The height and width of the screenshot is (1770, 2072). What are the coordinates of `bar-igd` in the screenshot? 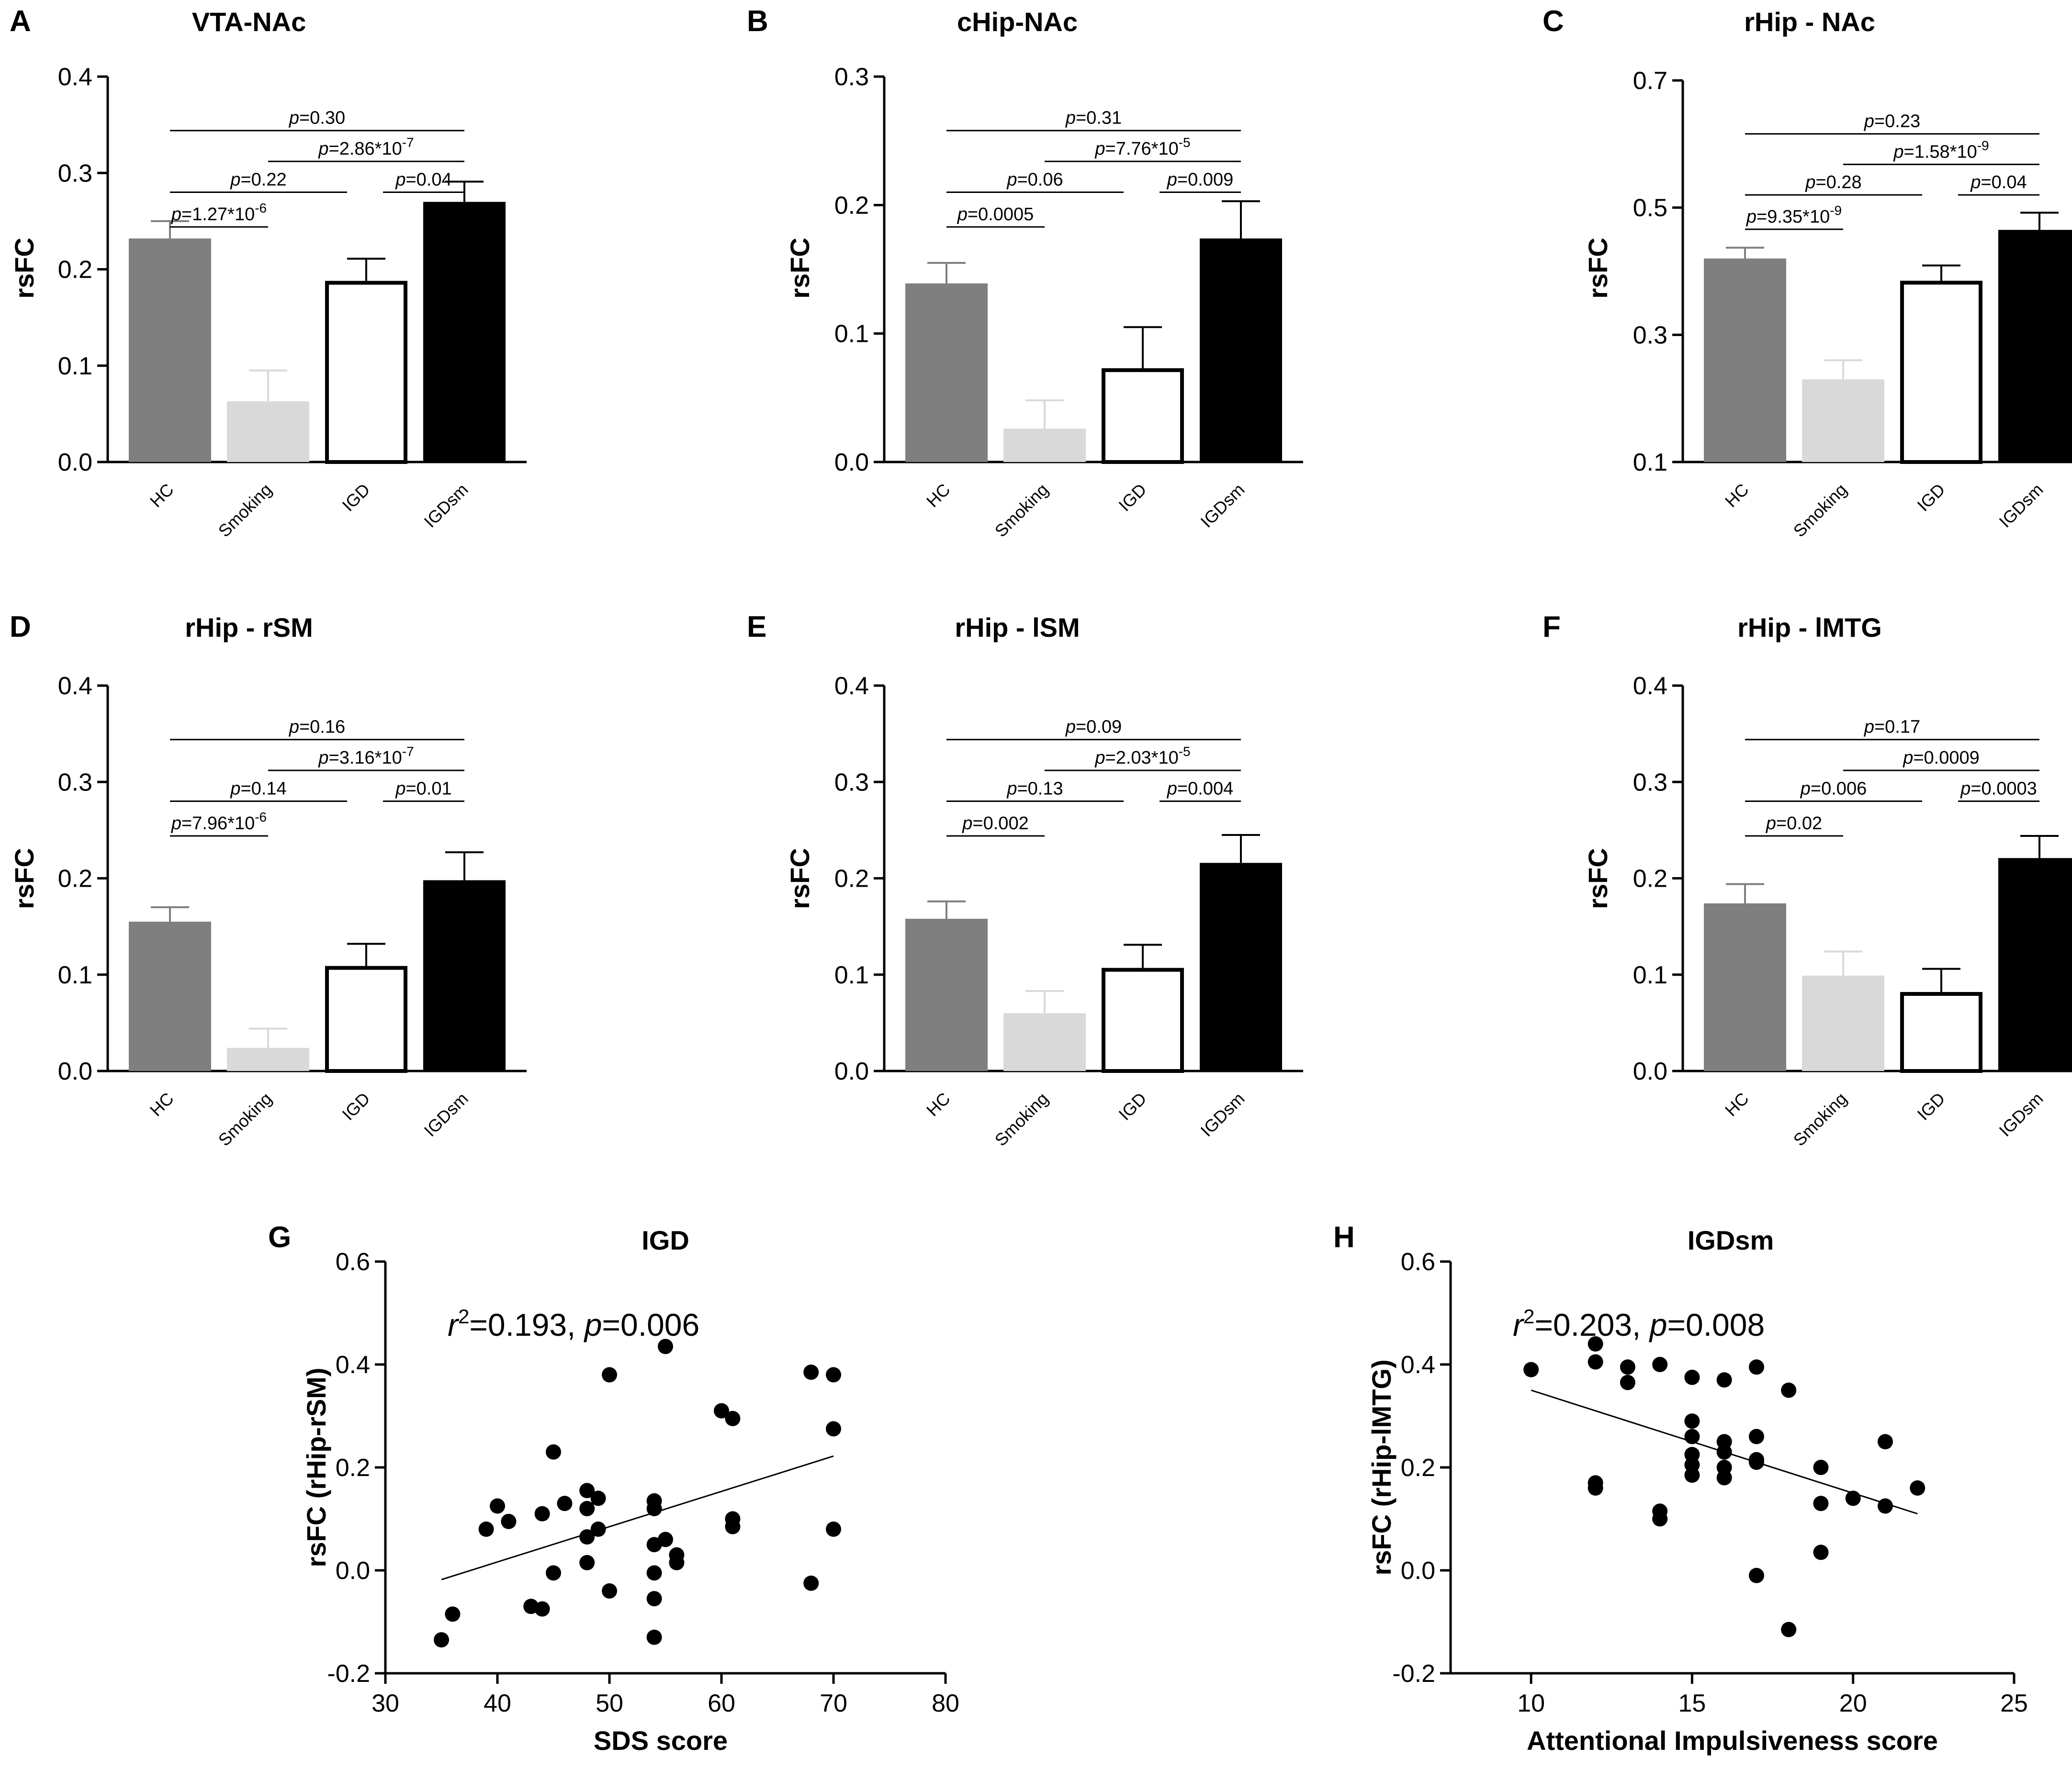 It's located at (366, 372).